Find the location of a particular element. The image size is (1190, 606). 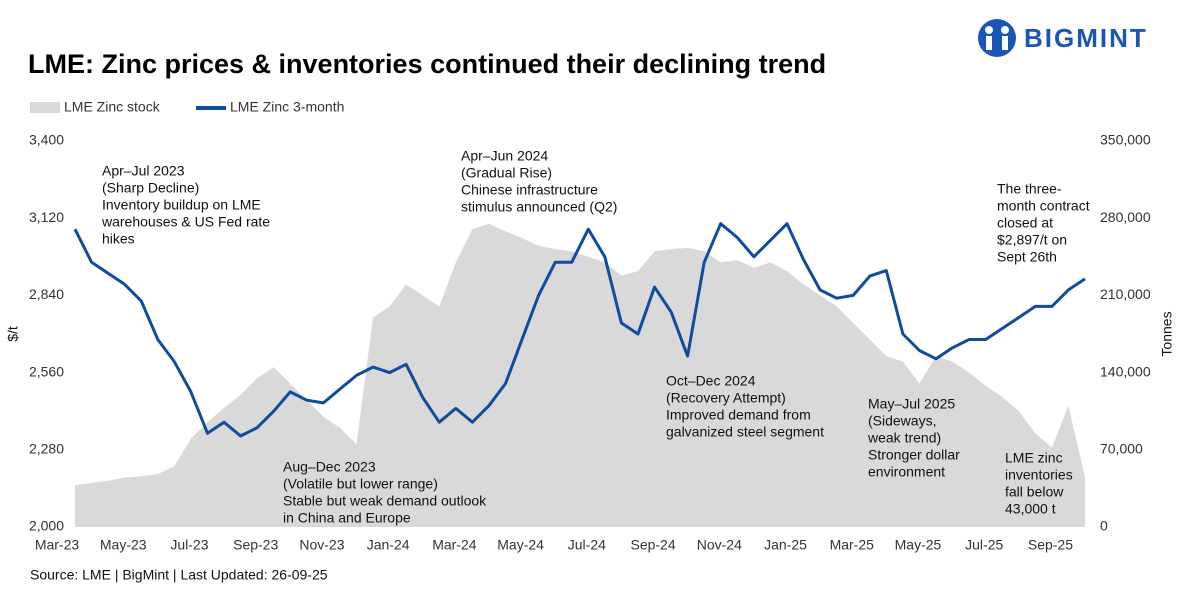

logo-icon is located at coordinates (997, 38).